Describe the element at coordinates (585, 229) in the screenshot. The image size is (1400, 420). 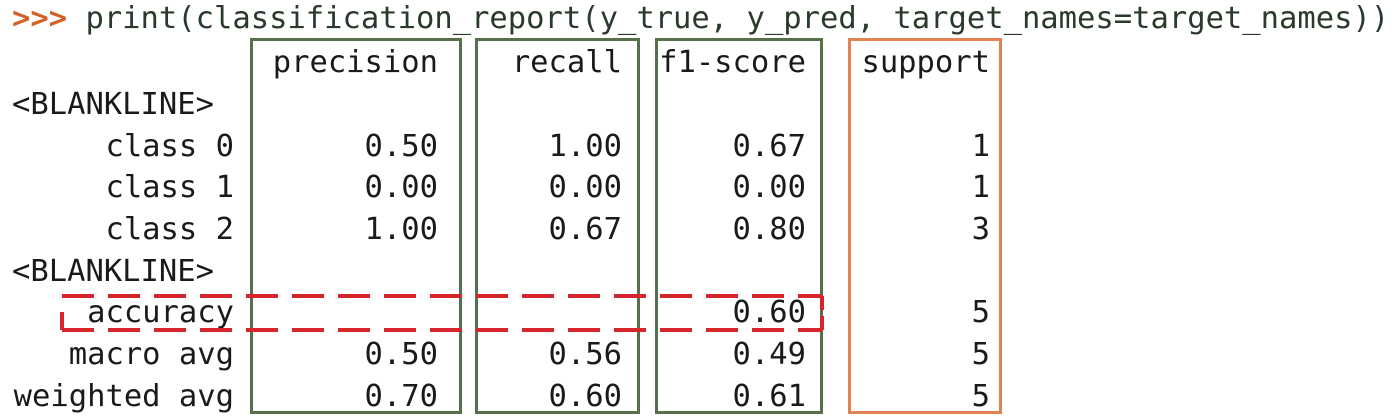
I see `recall-value: 0.67` at that location.